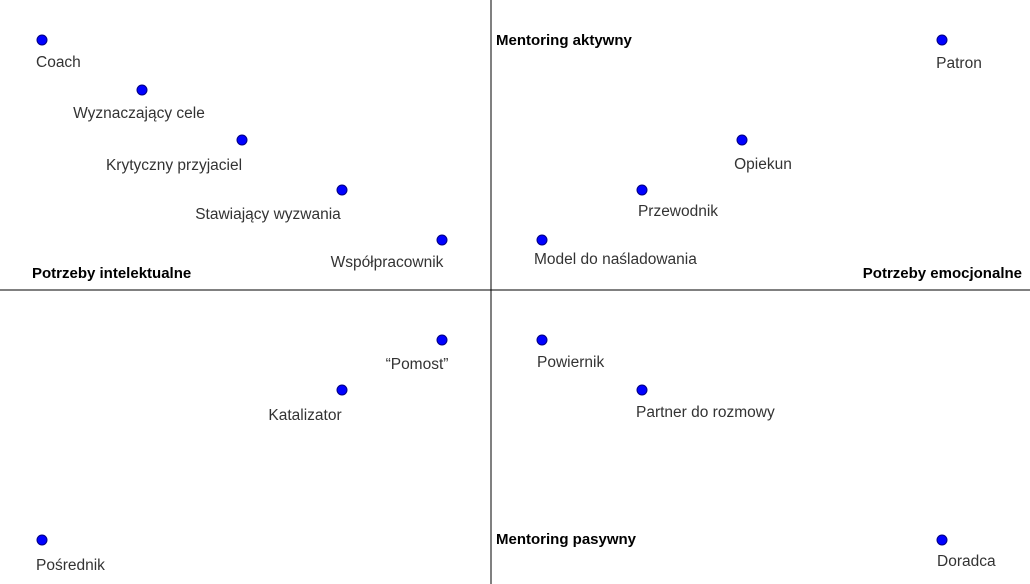  I want to click on axis-label-left: Potrzeby intelektualne, so click(111, 273).